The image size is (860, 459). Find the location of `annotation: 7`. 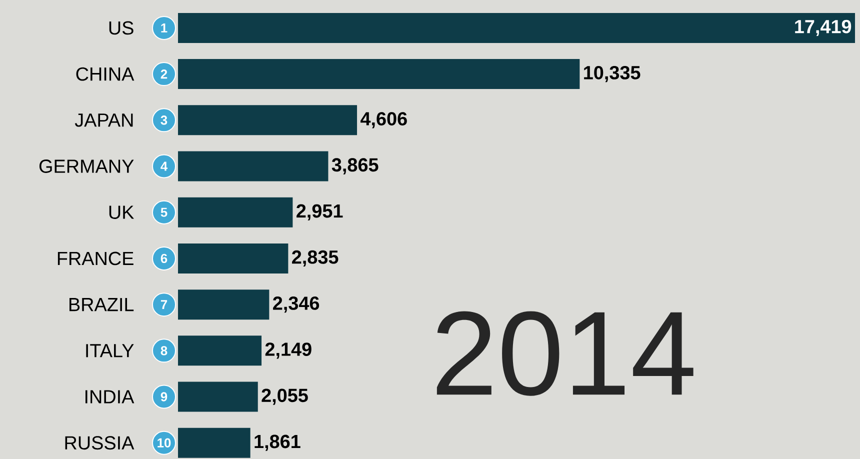

annotation: 7 is located at coordinates (164, 305).